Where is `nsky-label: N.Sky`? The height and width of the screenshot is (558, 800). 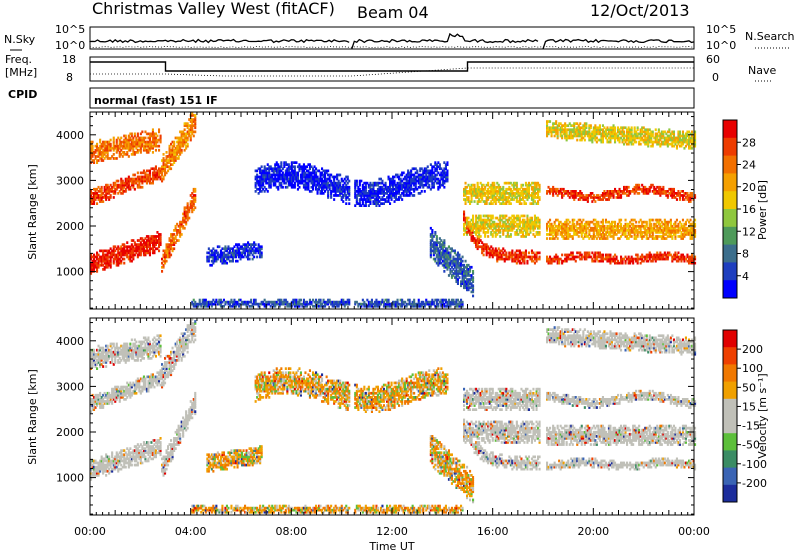
nsky-label: N.Sky is located at coordinates (20, 39).